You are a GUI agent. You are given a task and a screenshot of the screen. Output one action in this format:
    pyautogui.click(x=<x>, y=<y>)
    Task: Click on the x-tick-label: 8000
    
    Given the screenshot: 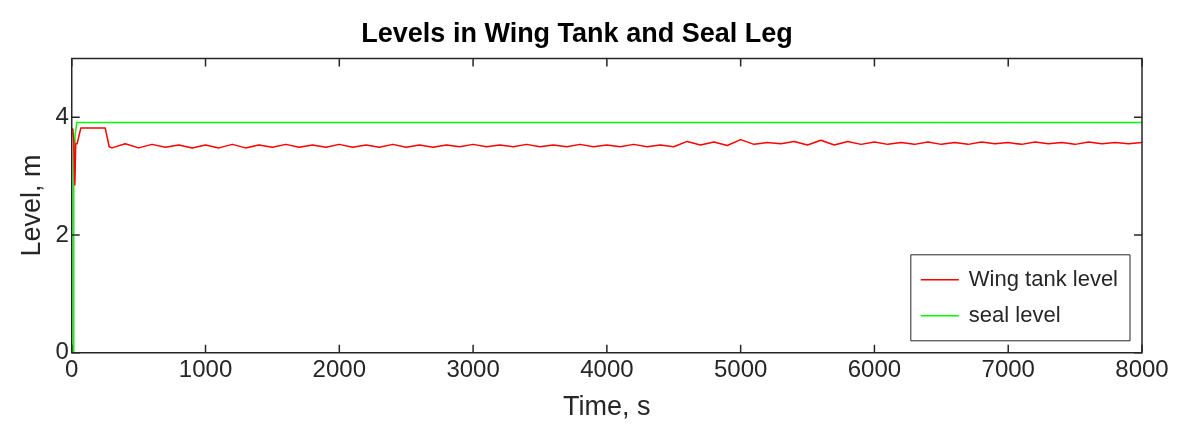 What is the action you would take?
    pyautogui.click(x=1142, y=368)
    